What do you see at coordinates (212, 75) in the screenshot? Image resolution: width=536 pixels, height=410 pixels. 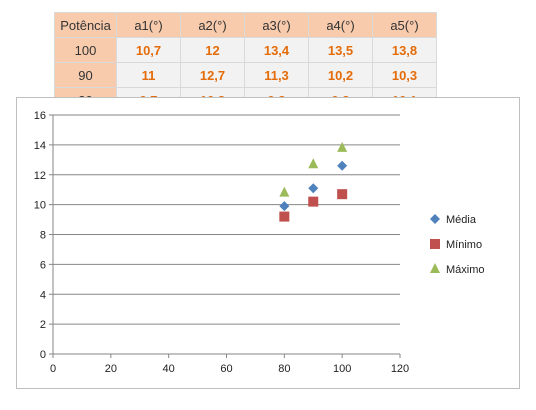 I see `table-cell: 12,7` at bounding box center [212, 75].